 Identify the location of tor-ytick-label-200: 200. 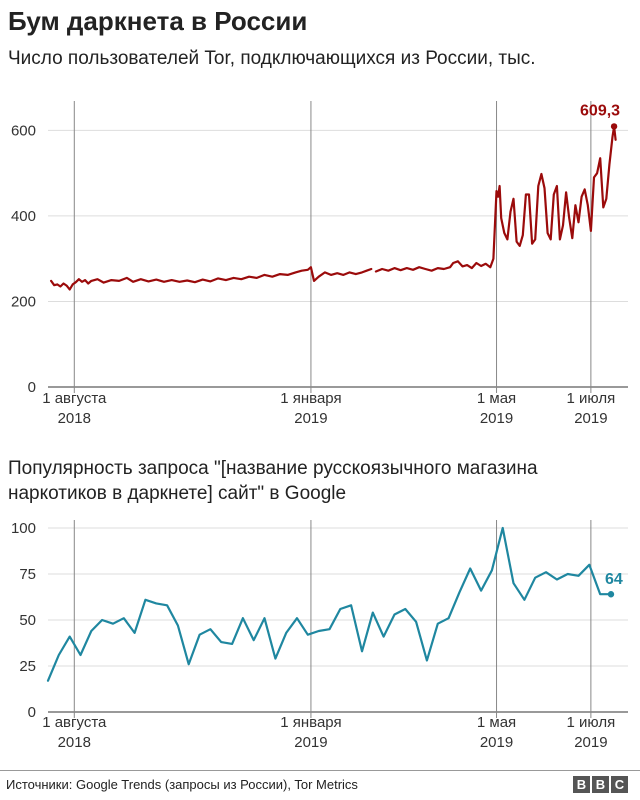
(23, 301).